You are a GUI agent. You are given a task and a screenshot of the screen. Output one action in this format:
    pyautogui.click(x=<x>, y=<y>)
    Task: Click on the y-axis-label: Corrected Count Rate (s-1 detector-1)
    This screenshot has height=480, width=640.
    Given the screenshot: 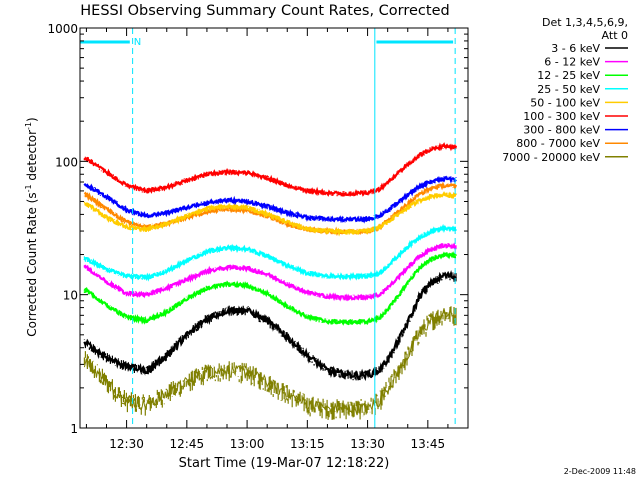 What is the action you would take?
    pyautogui.click(x=31, y=226)
    